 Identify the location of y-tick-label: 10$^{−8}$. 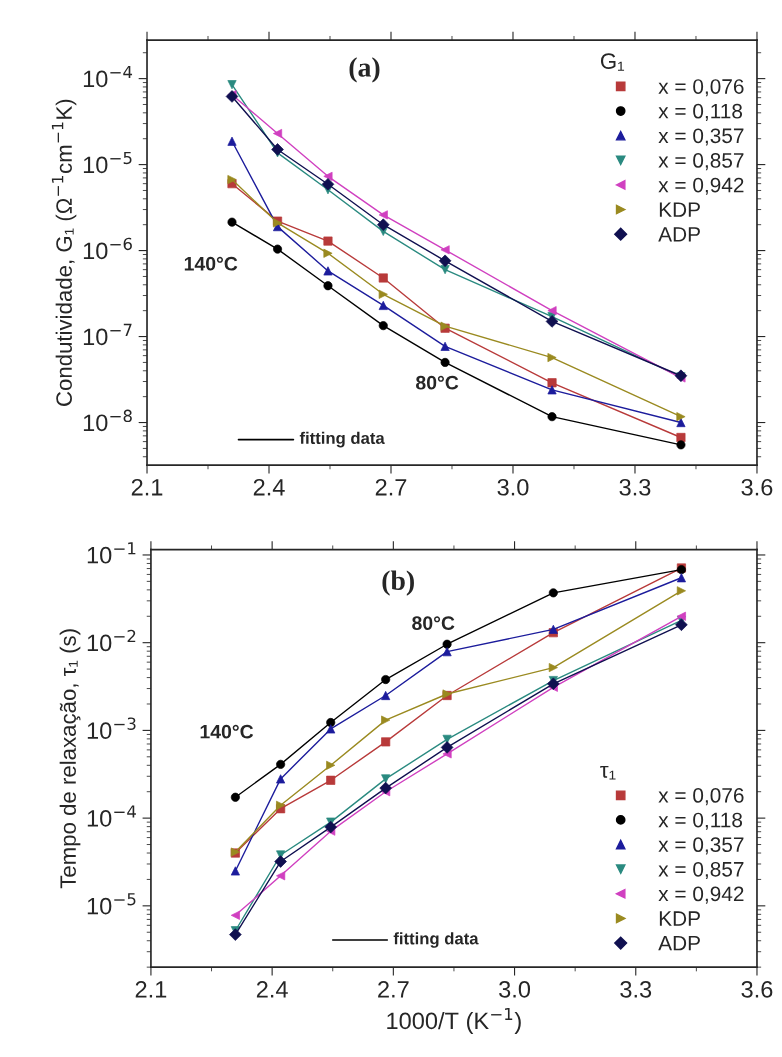
(107, 420).